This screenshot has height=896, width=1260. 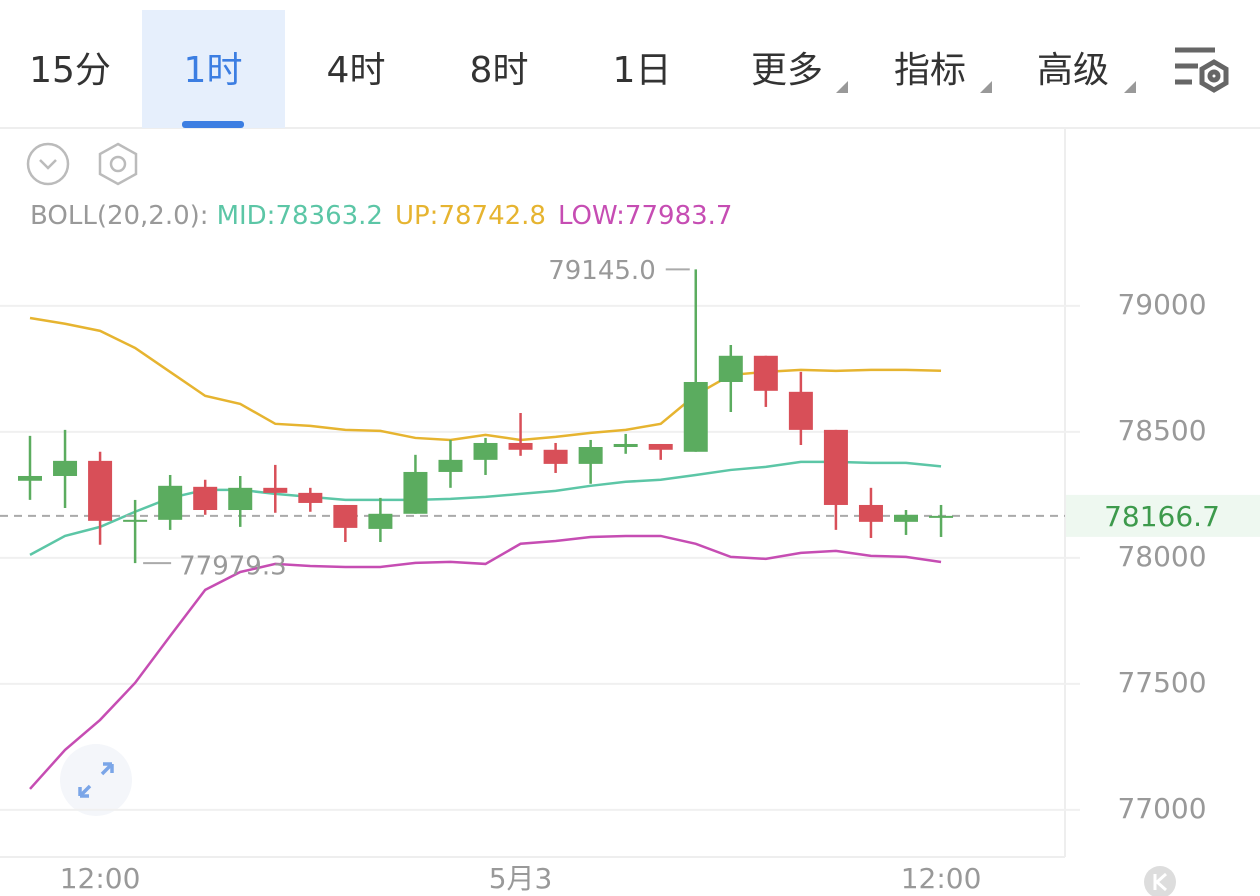 I want to click on y-tick-label: 77000, so click(x=1161, y=808).